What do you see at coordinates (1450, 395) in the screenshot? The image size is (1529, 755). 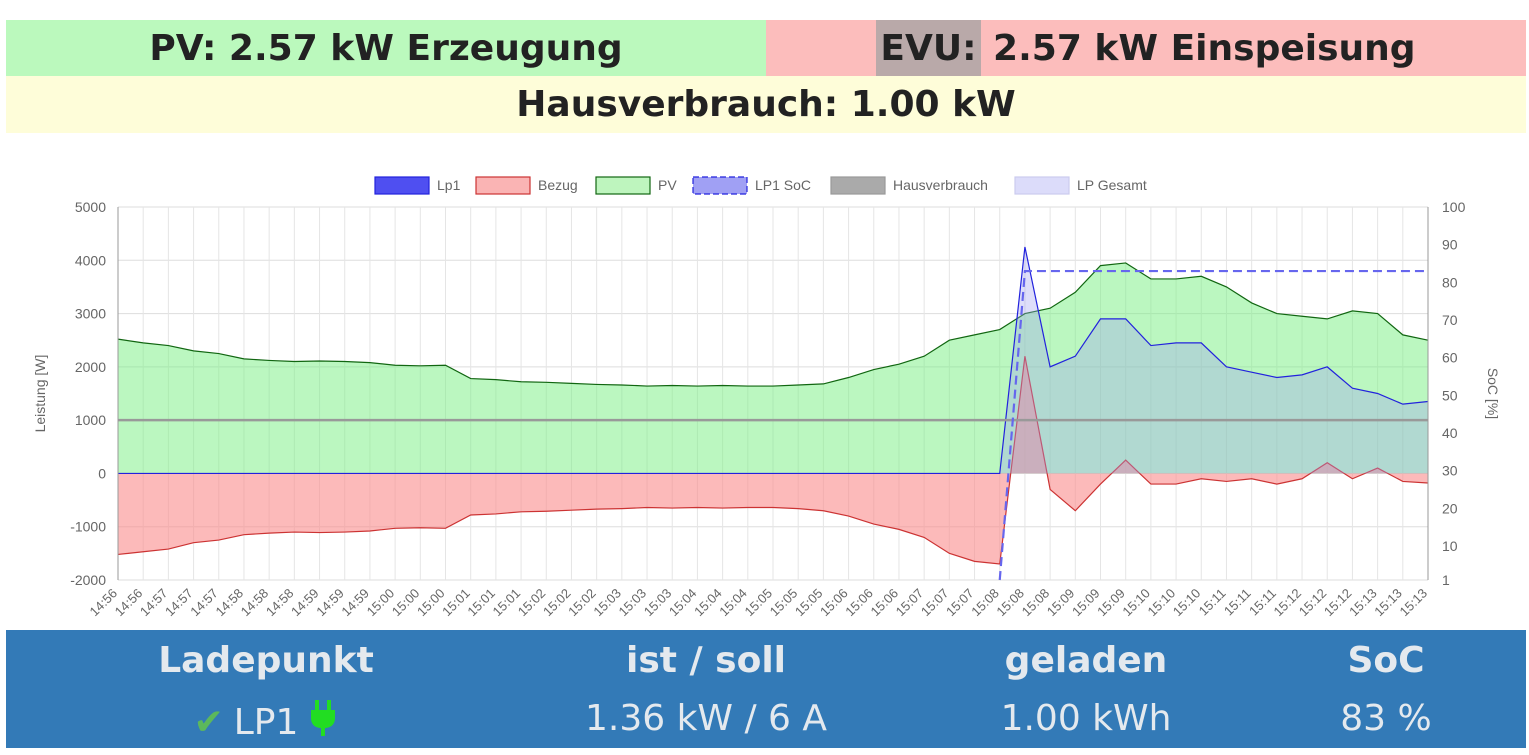 I see `y2-tick-label: 50` at bounding box center [1450, 395].